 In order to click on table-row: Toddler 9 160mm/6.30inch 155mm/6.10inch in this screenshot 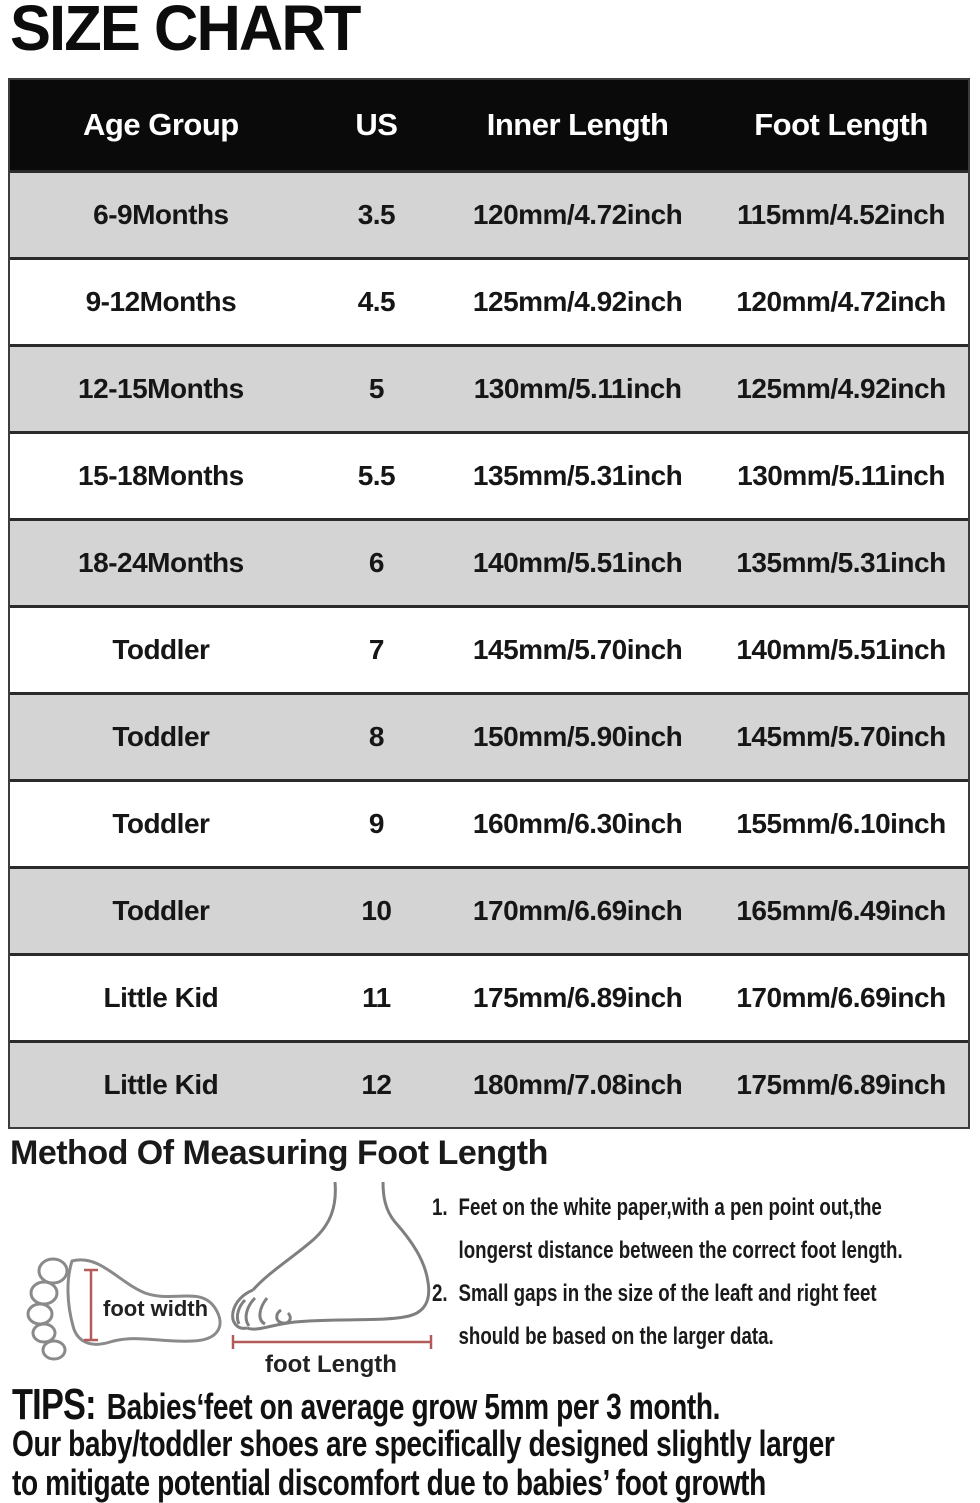, I will do `click(489, 822)`.